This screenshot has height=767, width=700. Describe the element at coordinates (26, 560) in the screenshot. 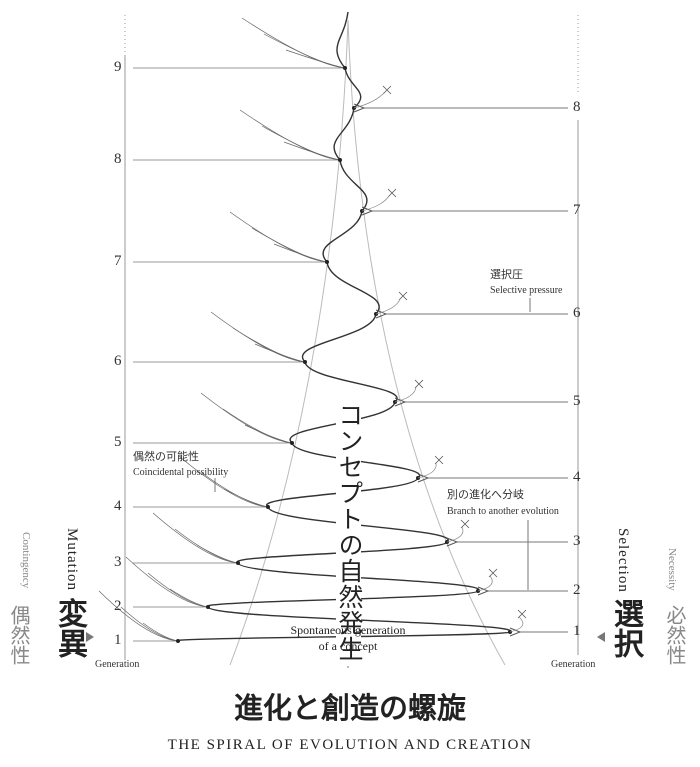

I see `side-en-small: Contingency` at that location.